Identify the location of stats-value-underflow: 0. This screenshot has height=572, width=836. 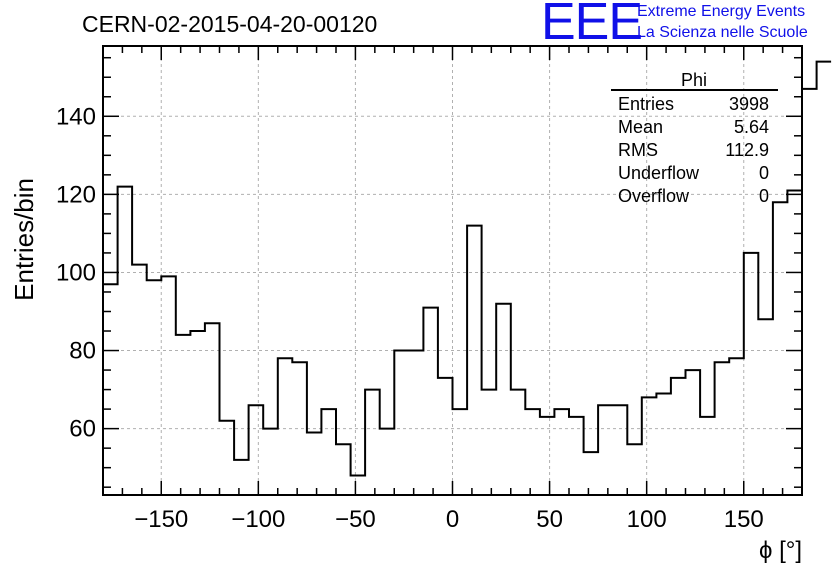
(764, 173).